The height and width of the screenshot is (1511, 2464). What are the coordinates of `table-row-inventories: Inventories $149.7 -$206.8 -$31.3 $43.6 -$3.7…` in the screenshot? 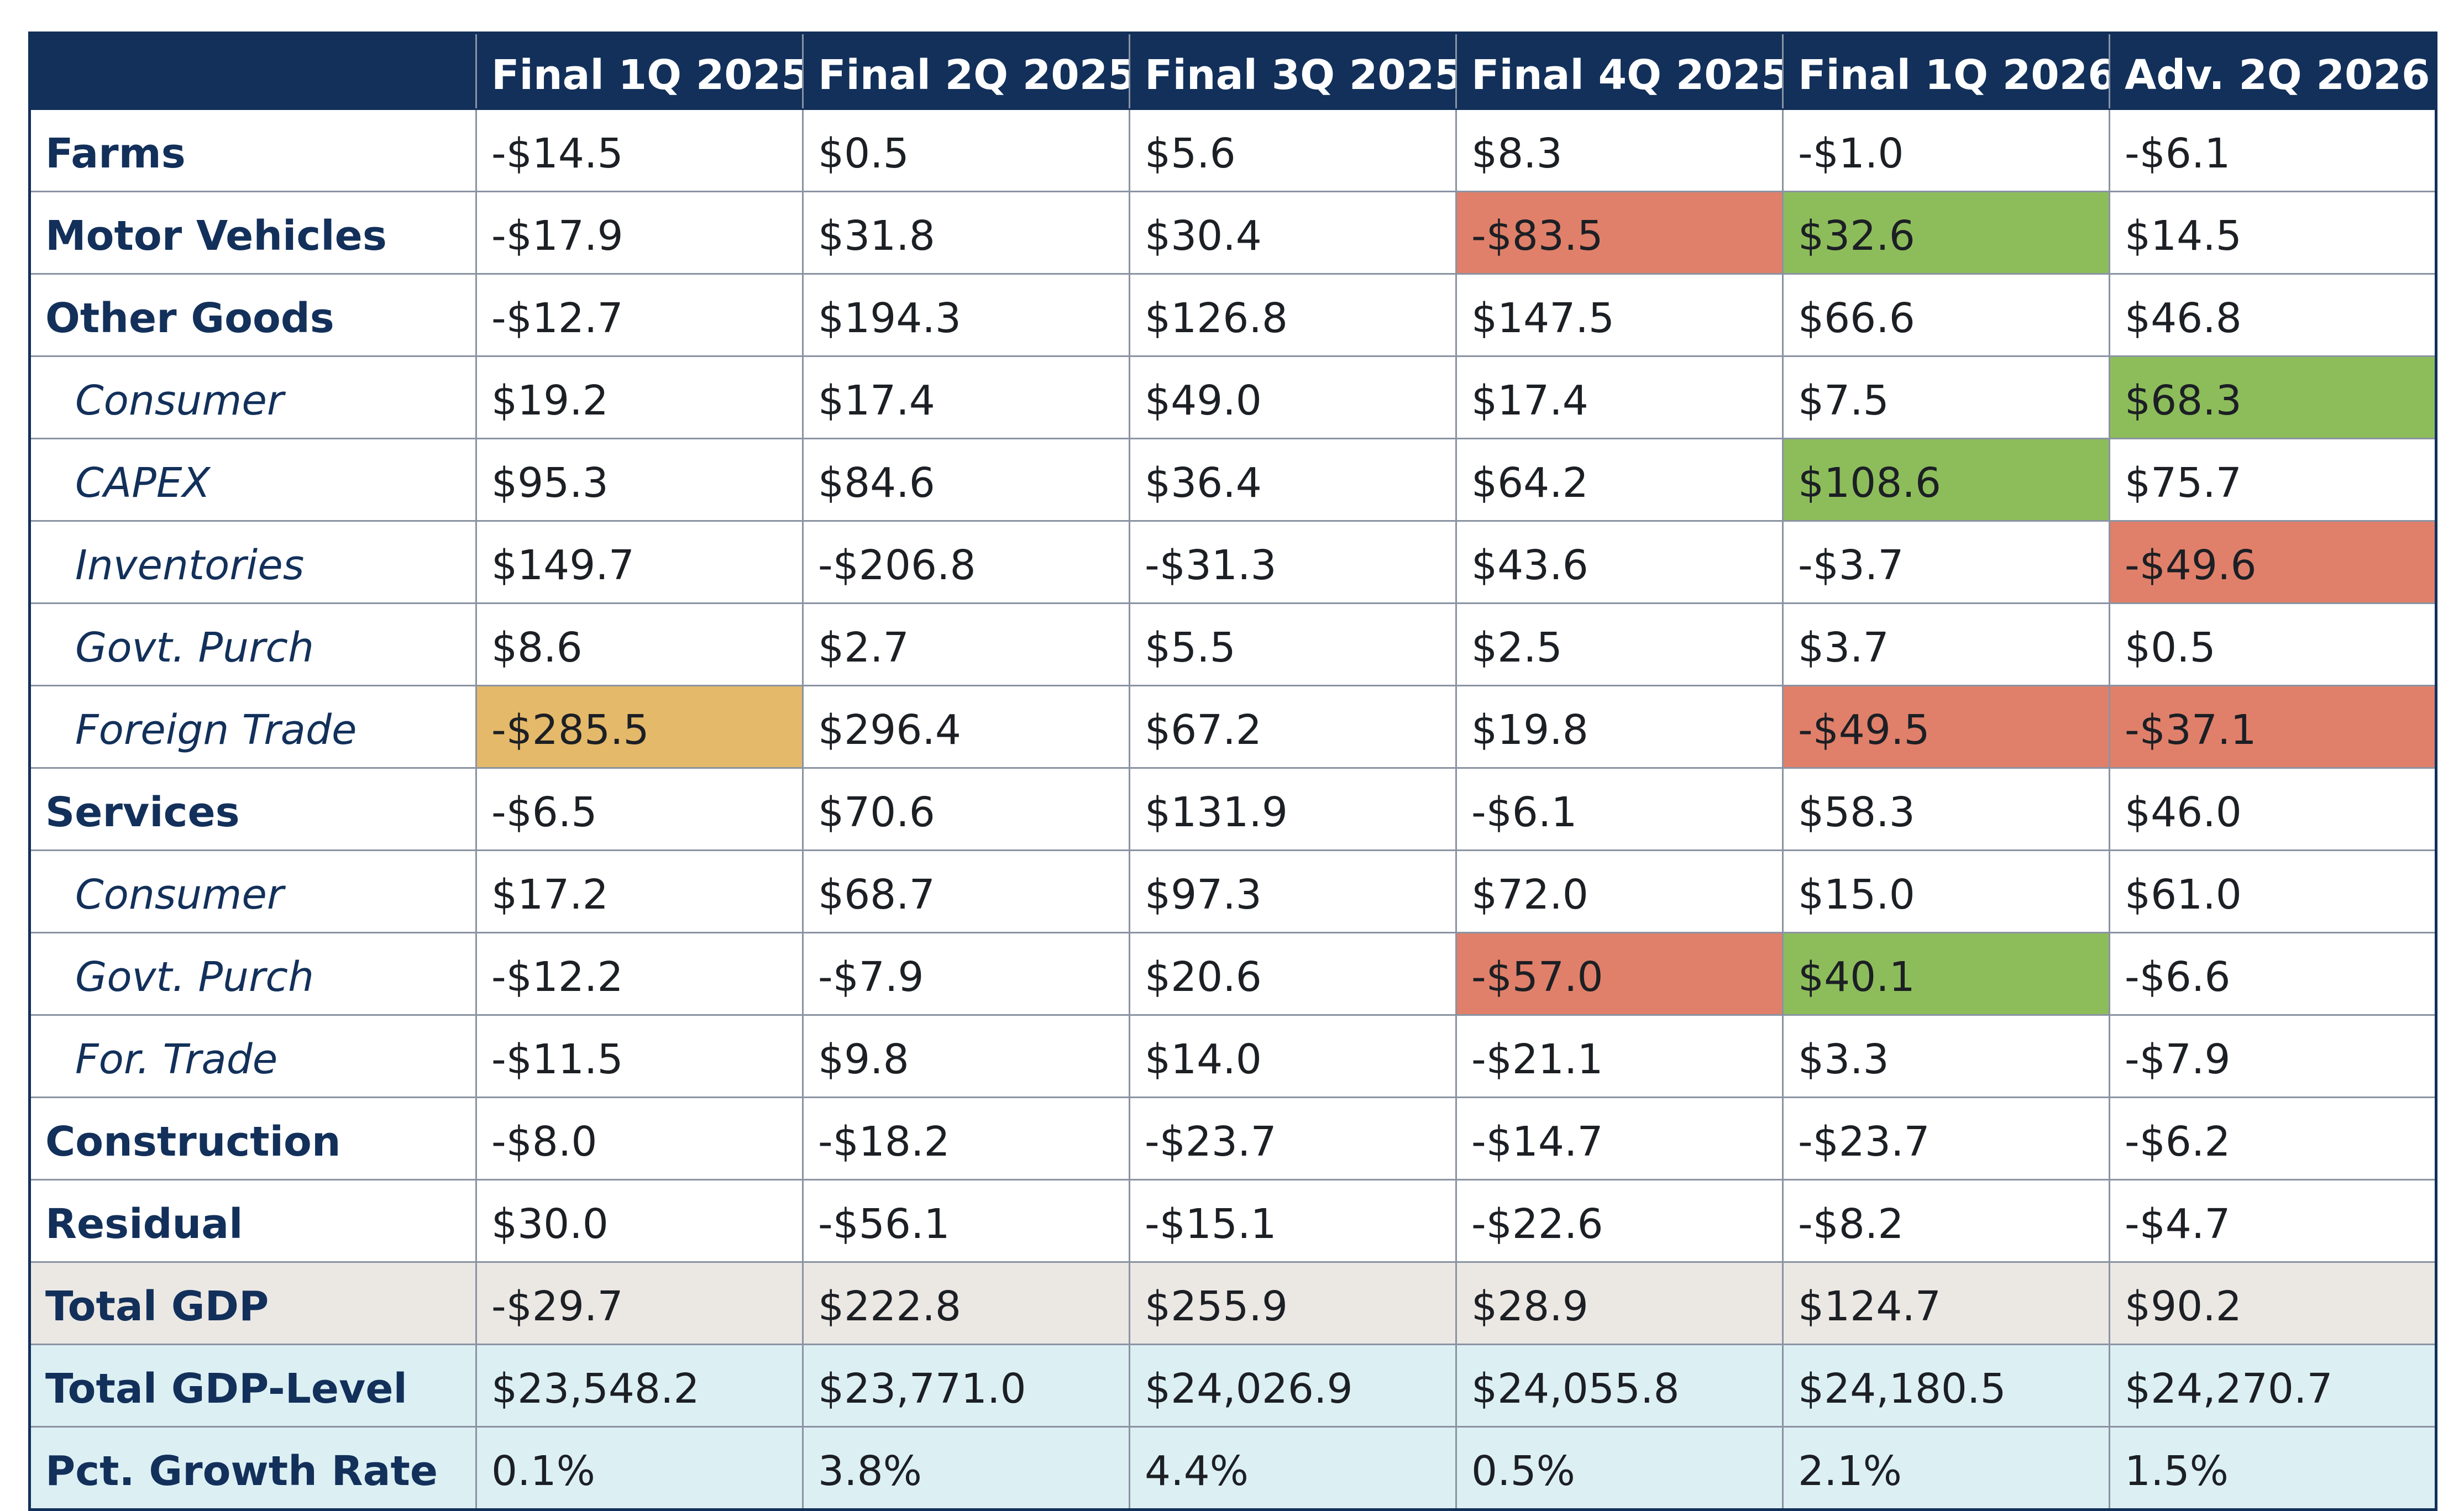 It's located at (1233, 562).